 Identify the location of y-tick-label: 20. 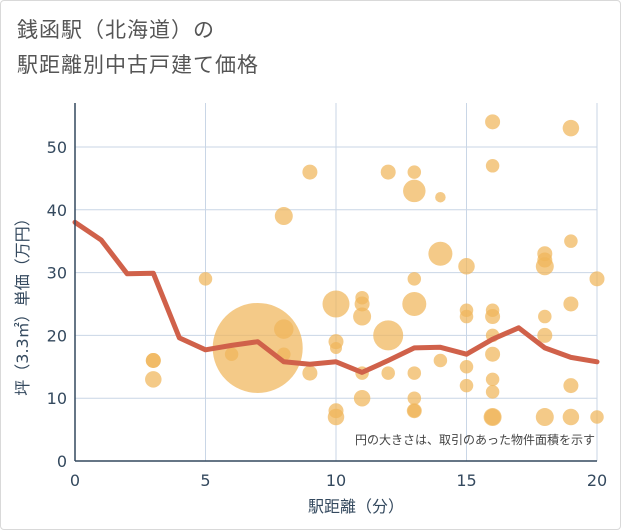
(57, 335).